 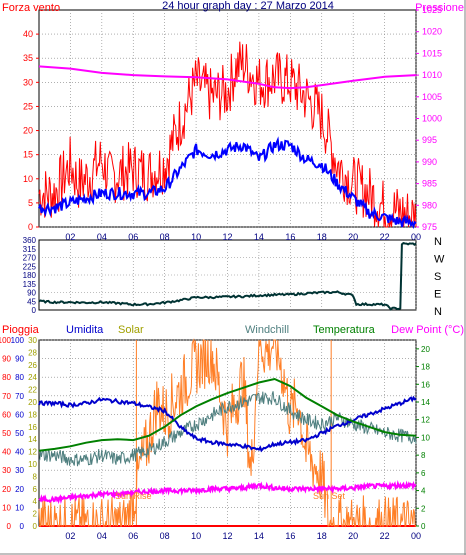 I want to click on y-tick-label-rain: 60, so click(x=6, y=414).